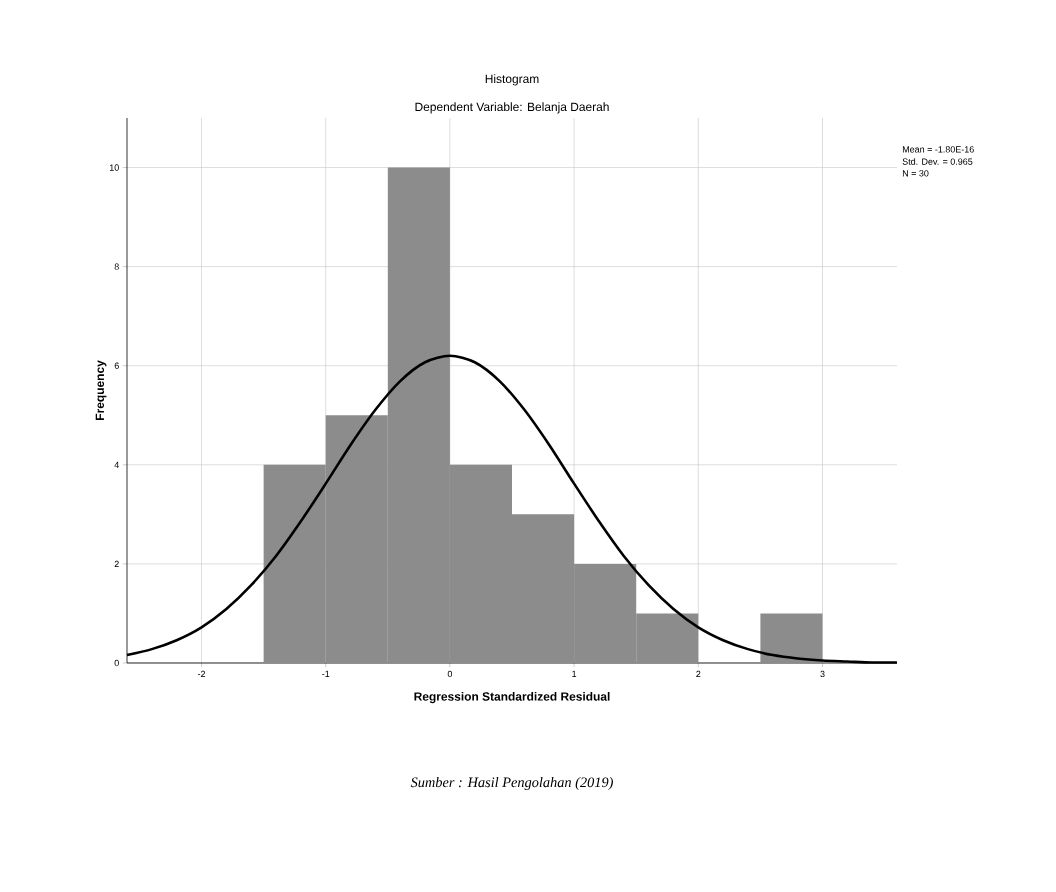 This screenshot has height=892, width=1056. What do you see at coordinates (116, 464) in the screenshot?
I see `y-tick-label: 4` at bounding box center [116, 464].